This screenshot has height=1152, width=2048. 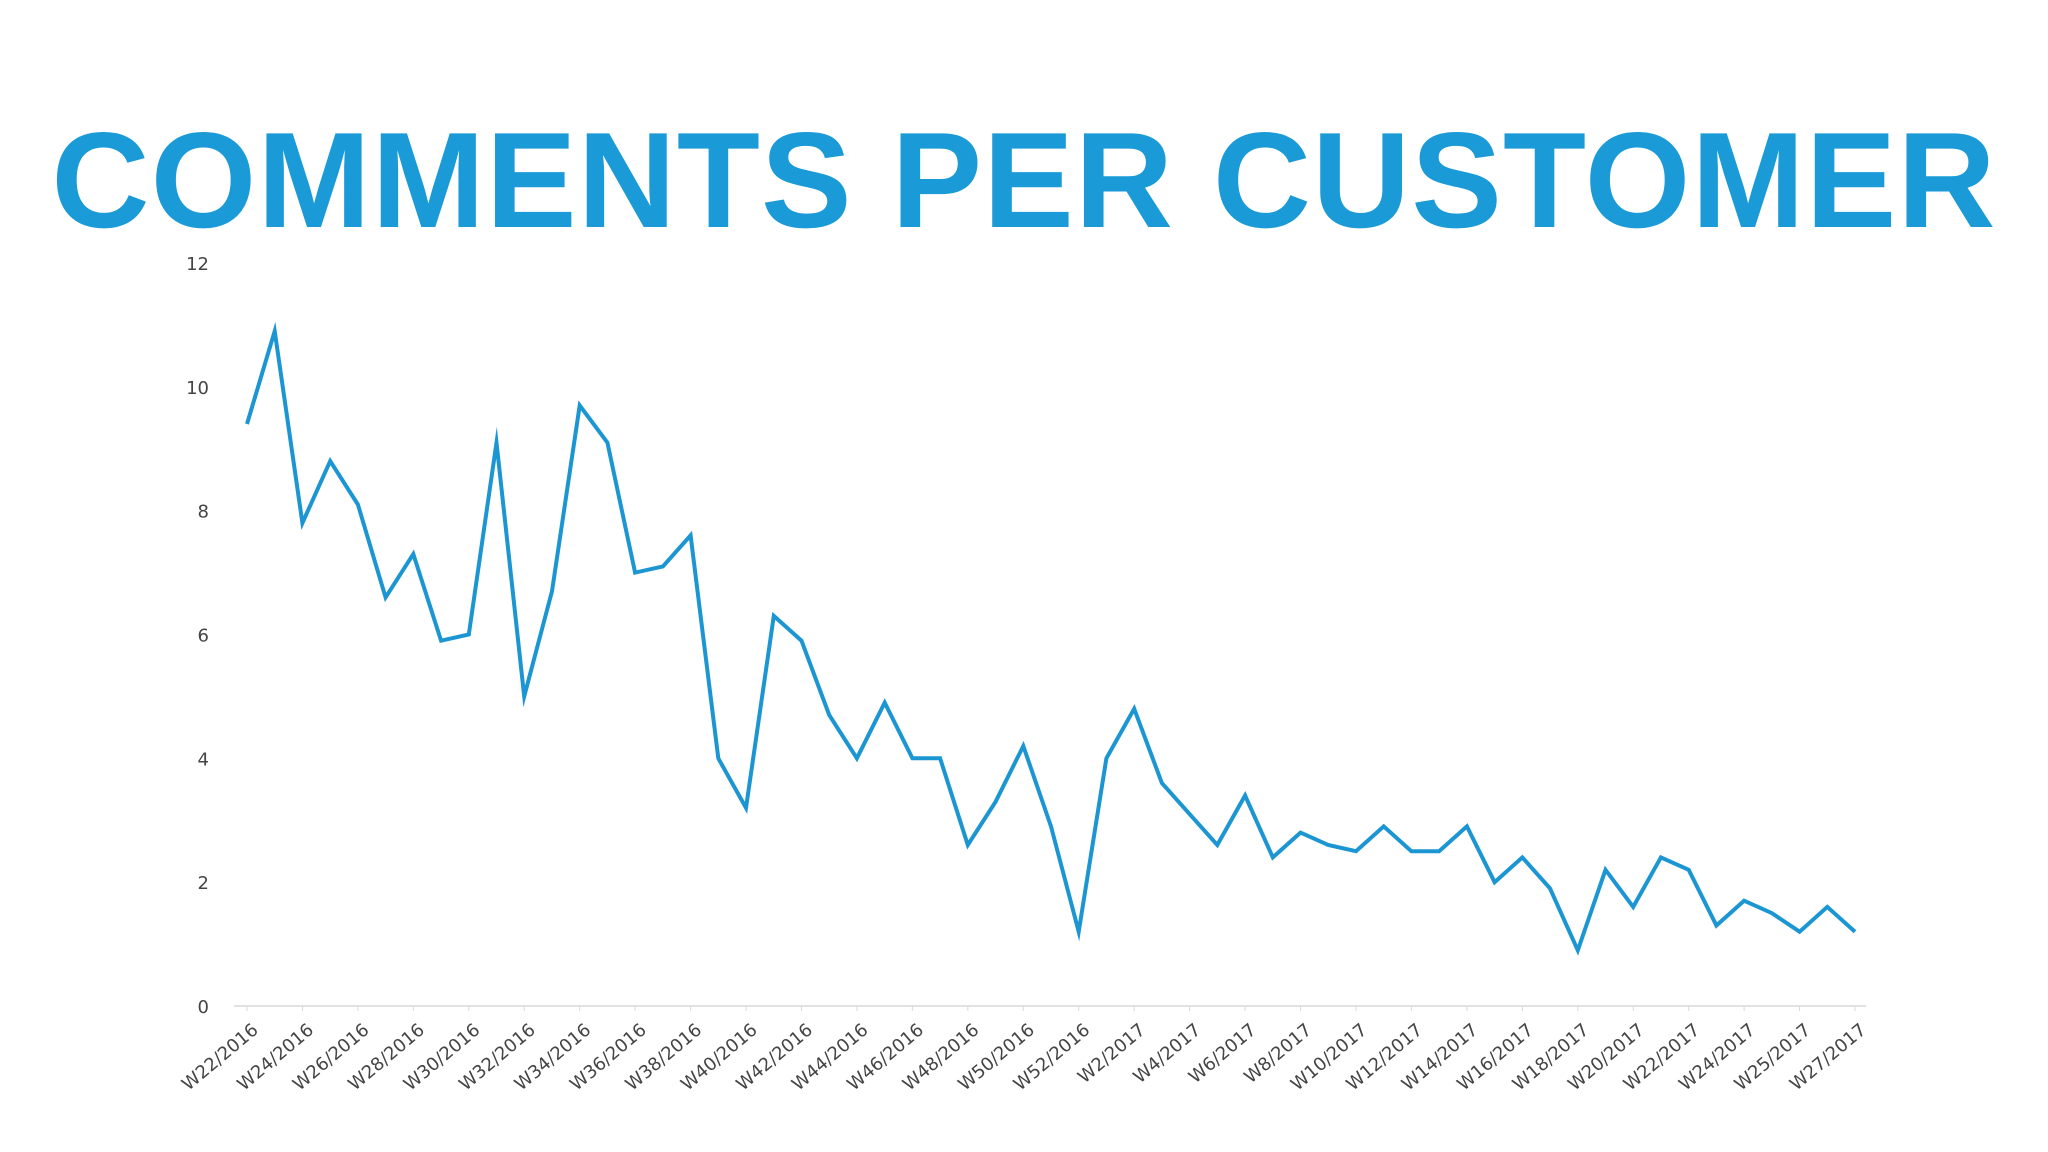 What do you see at coordinates (203, 883) in the screenshot?
I see `y-tick-label: 2` at bounding box center [203, 883].